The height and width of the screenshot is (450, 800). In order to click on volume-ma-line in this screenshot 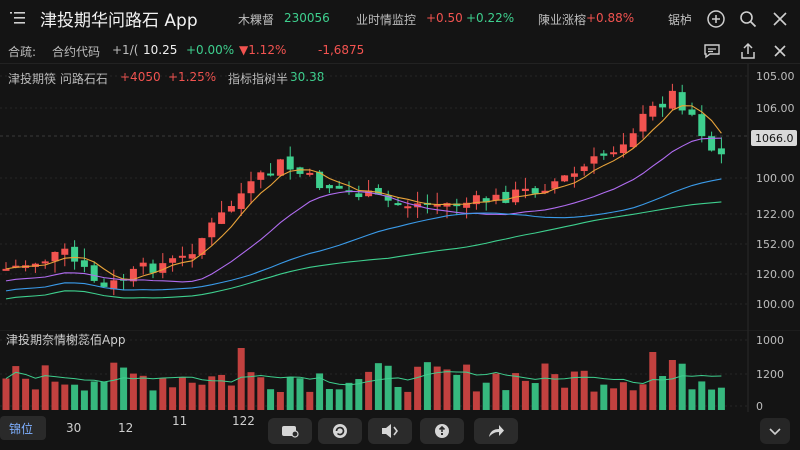, I will do `click(363, 378)`.